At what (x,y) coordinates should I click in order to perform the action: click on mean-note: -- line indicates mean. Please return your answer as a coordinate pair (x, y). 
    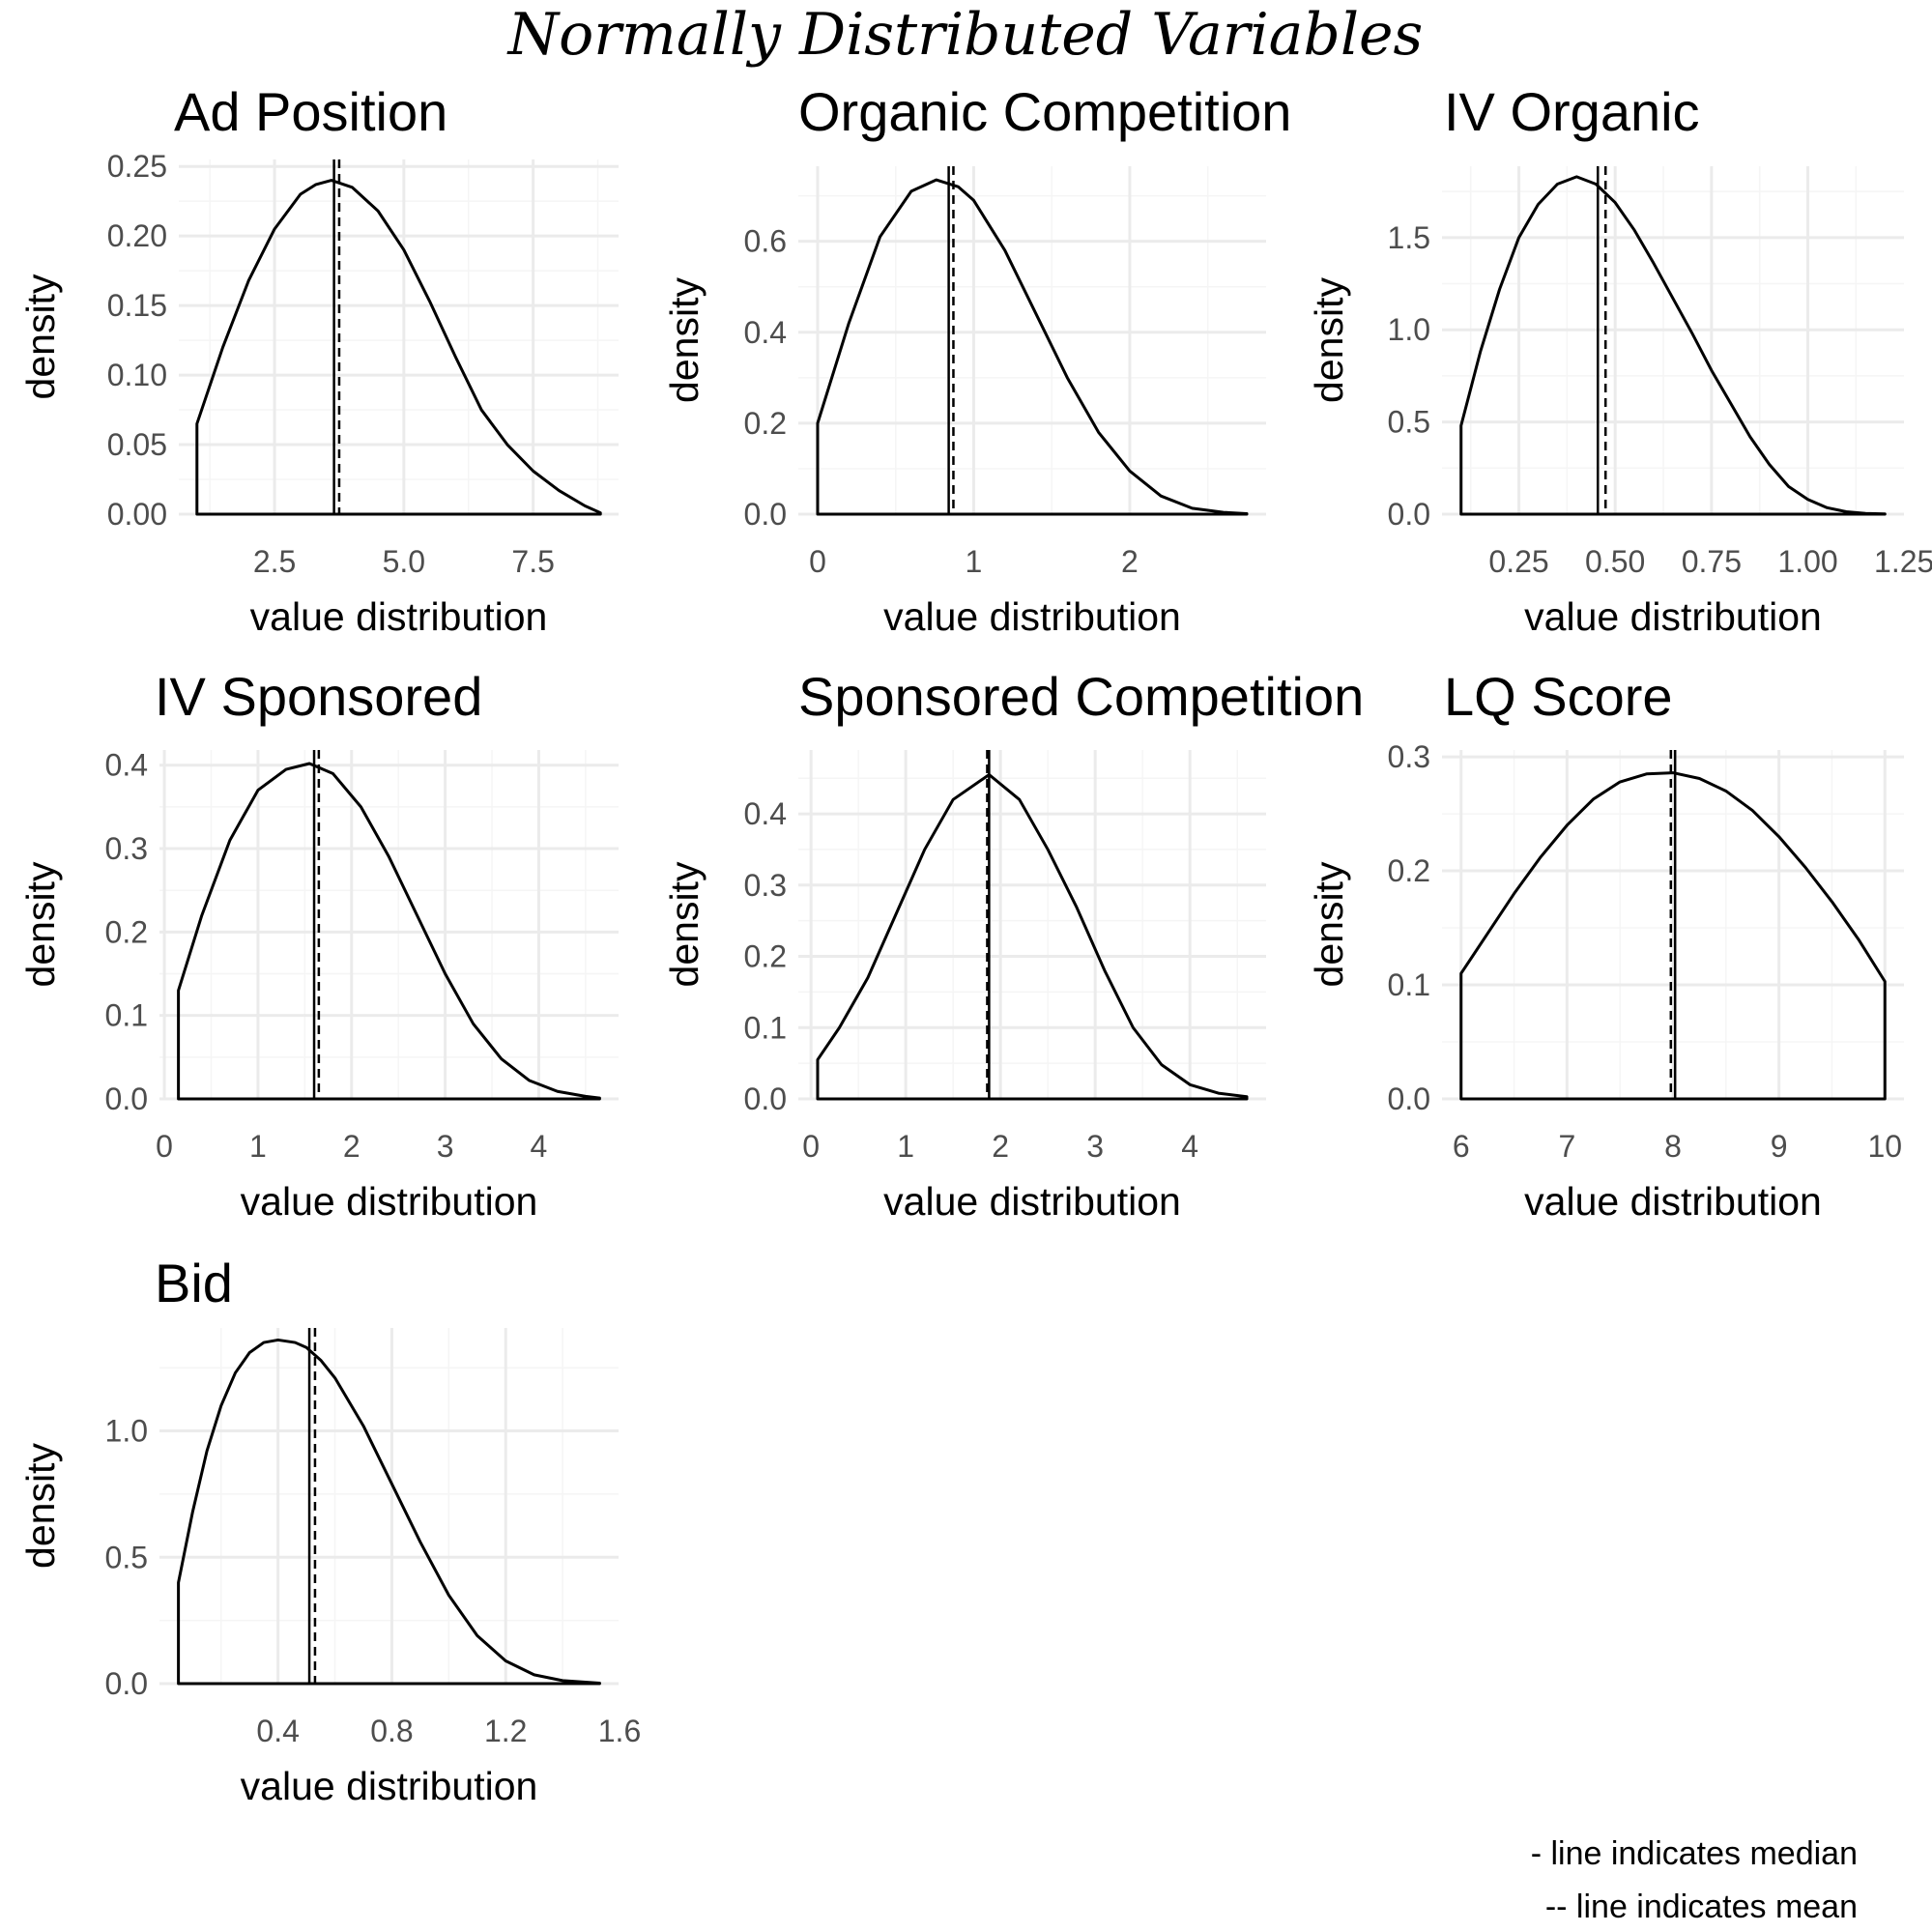
    Looking at the image, I should click on (1701, 1907).